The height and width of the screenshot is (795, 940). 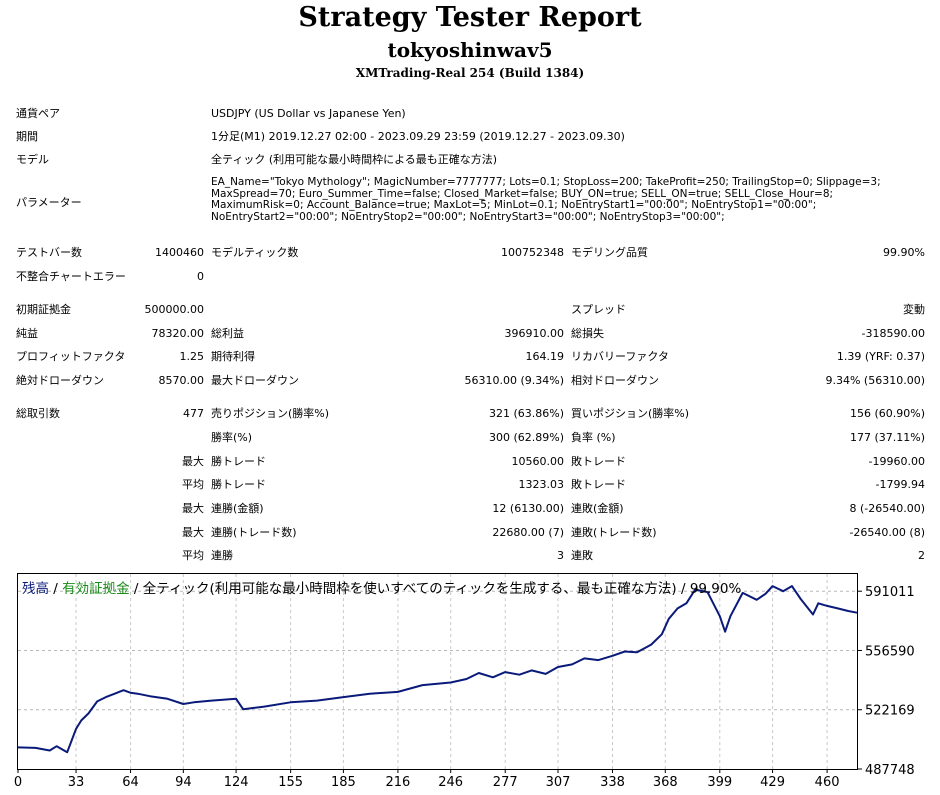 What do you see at coordinates (582, 555) in the screenshot?
I see `avg-consec-losses-label: 連敗` at bounding box center [582, 555].